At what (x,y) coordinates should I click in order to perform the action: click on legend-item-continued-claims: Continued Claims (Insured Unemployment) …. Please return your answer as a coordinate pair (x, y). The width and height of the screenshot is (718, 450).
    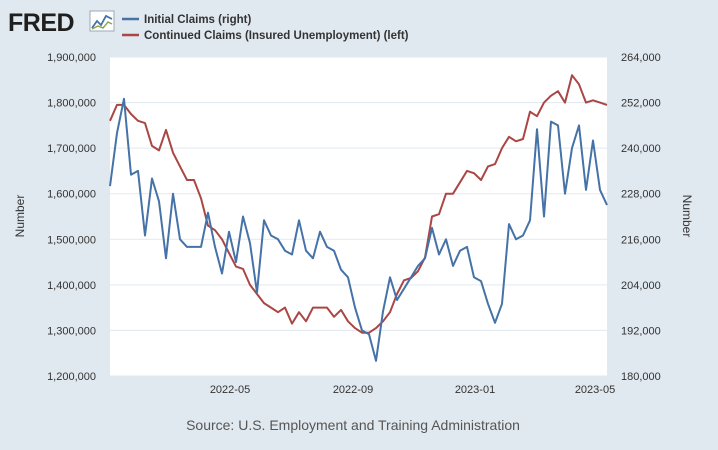
    Looking at the image, I should click on (265, 36).